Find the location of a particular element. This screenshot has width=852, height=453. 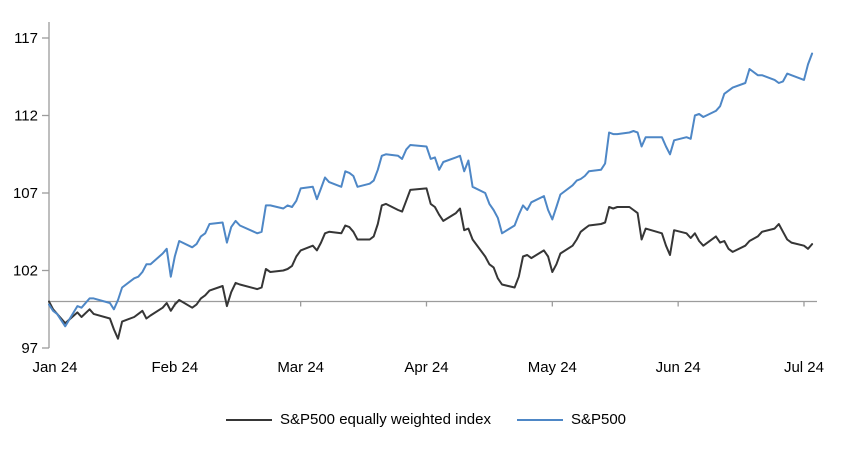

y-axis-label: 107 is located at coordinates (25, 193).